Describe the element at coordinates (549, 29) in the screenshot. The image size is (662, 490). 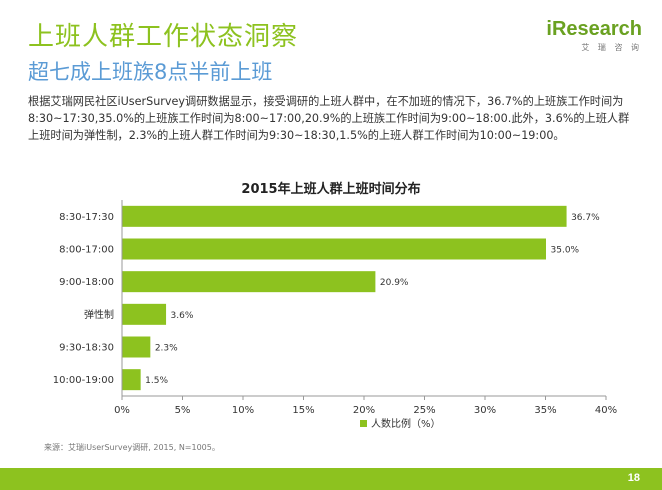
I see `logo-prefix: i` at that location.